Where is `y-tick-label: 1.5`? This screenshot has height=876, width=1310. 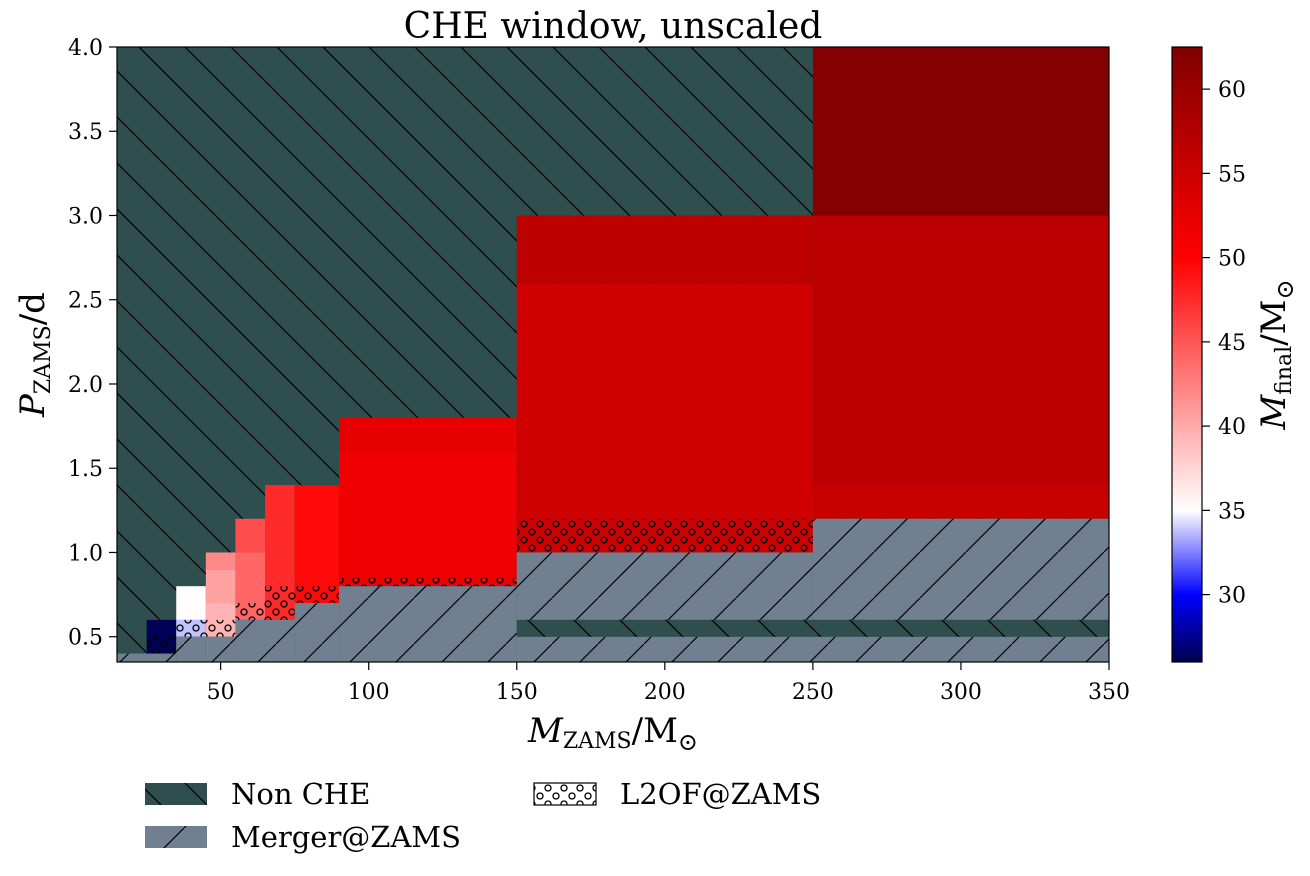 y-tick-label: 1.5 is located at coordinates (85, 469).